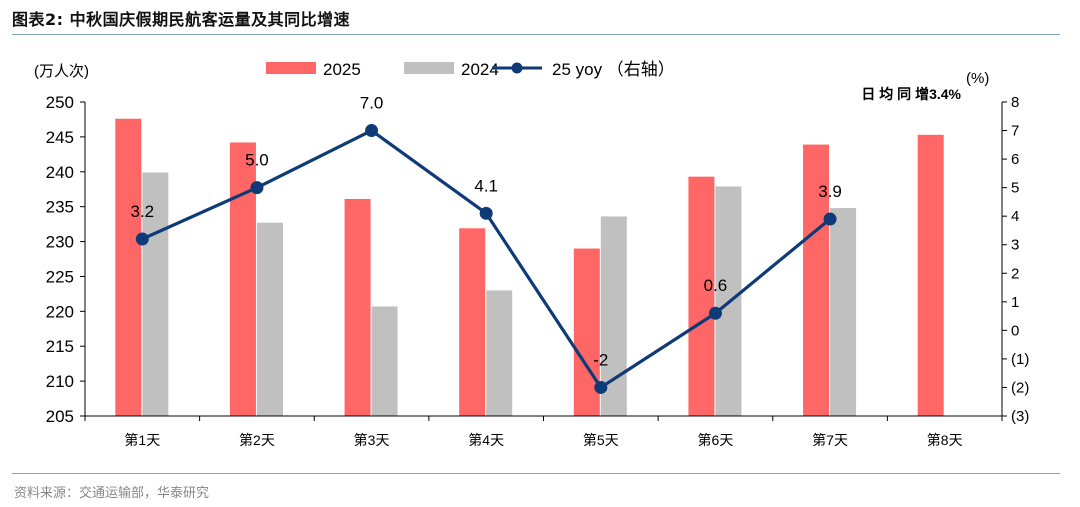 The image size is (1080, 507). I want to click on figure-title: 图表2: 中秋国庆假期民航客运量及其同比增速, so click(181, 19).